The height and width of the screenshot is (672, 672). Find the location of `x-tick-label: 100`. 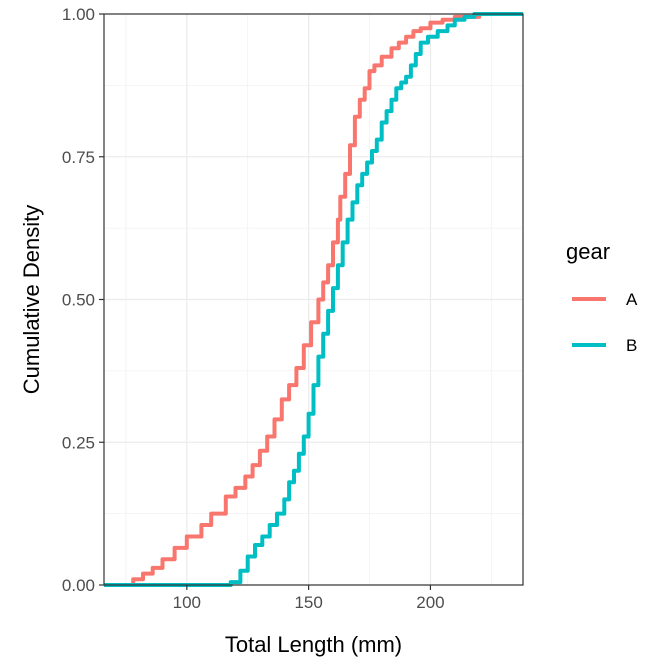

x-tick-label: 100 is located at coordinates (187, 602).